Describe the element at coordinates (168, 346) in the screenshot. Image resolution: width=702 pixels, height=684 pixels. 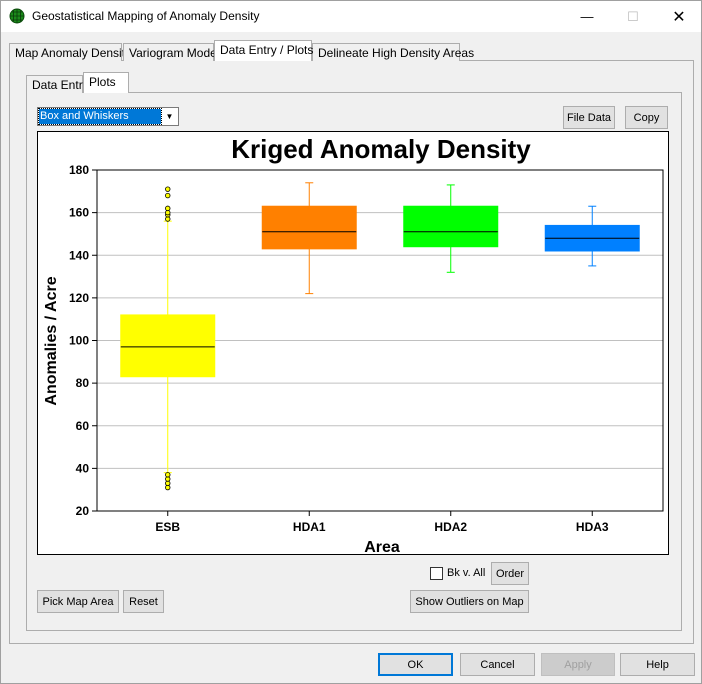
I see `box-esb` at that location.